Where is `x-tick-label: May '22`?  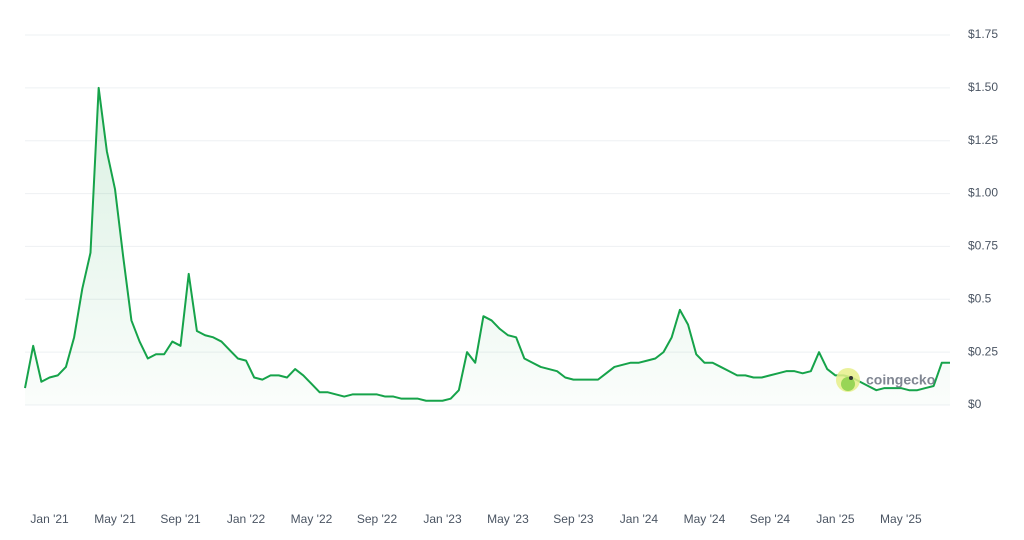
x-tick-label: May '22 is located at coordinates (312, 519).